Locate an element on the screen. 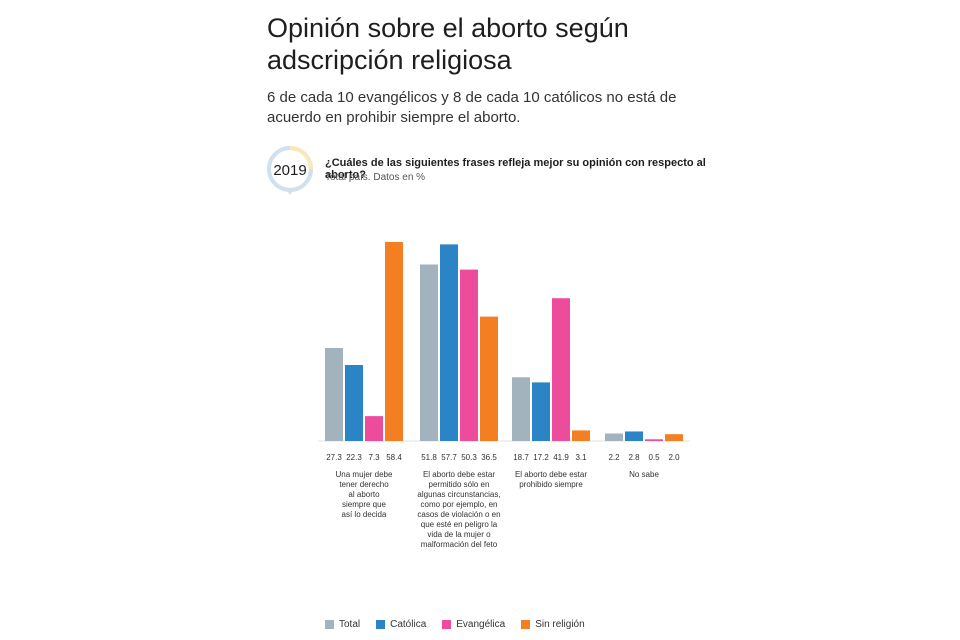  legend-swatch-catolica is located at coordinates (381, 624).